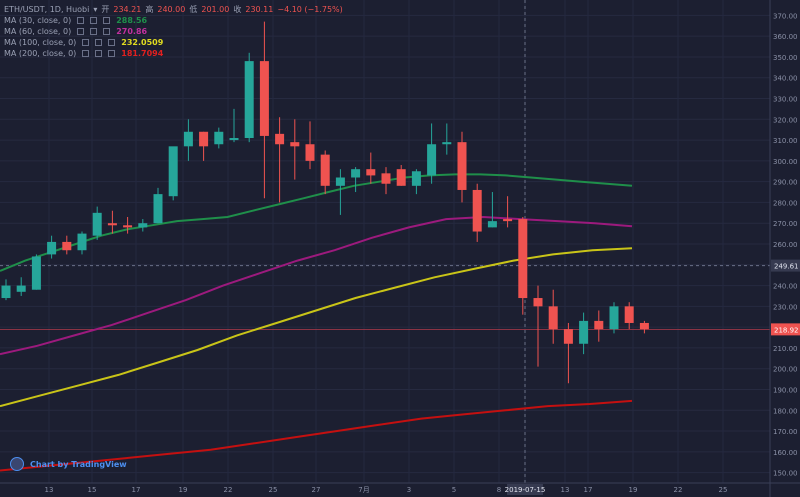 The height and width of the screenshot is (497, 800). What do you see at coordinates (785, 141) in the screenshot?
I see `y-tick-label: 310.00` at bounding box center [785, 141].